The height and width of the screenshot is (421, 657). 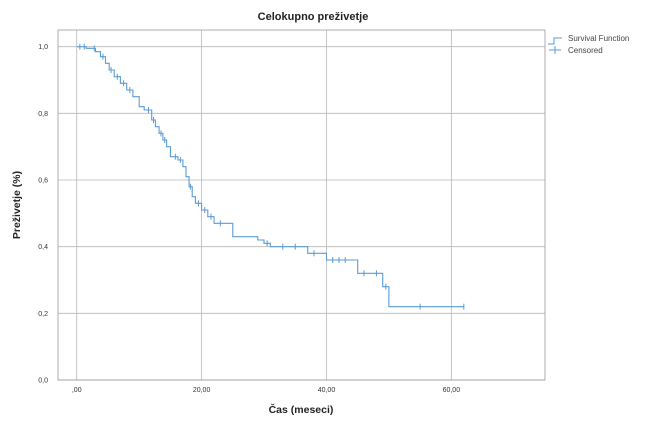 I want to click on x-tick-label: 60,00, so click(x=452, y=390).